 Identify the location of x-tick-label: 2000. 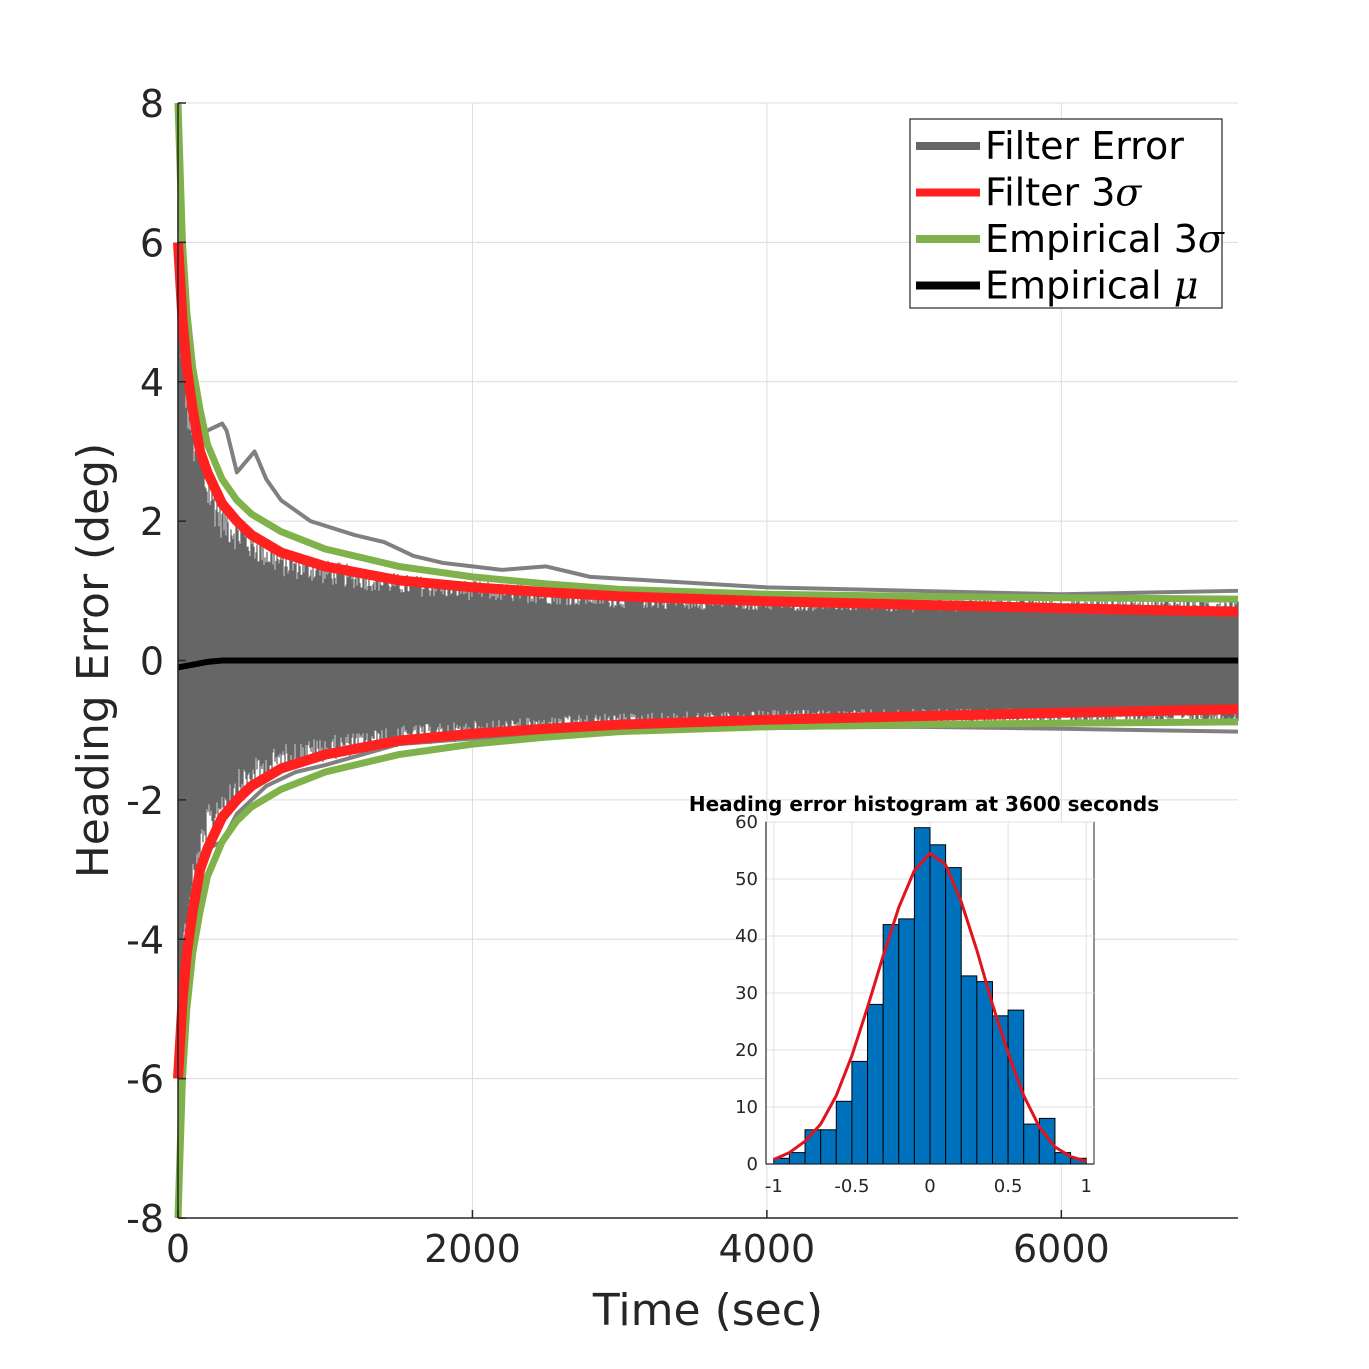
(472, 1249).